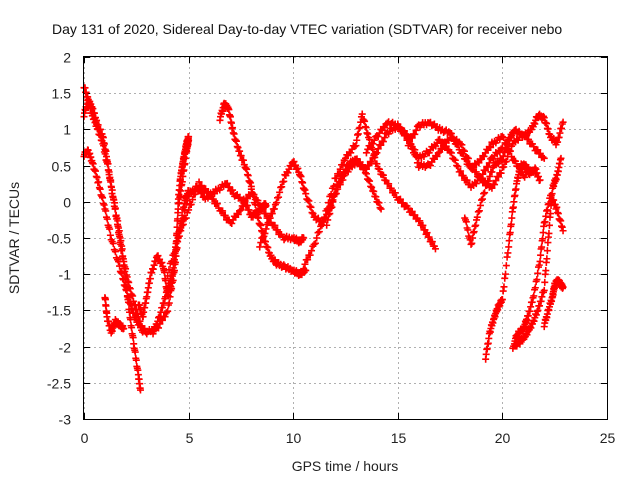 The width and height of the screenshot is (640, 480). I want to click on y-tick-label: 0.5, so click(62, 167).